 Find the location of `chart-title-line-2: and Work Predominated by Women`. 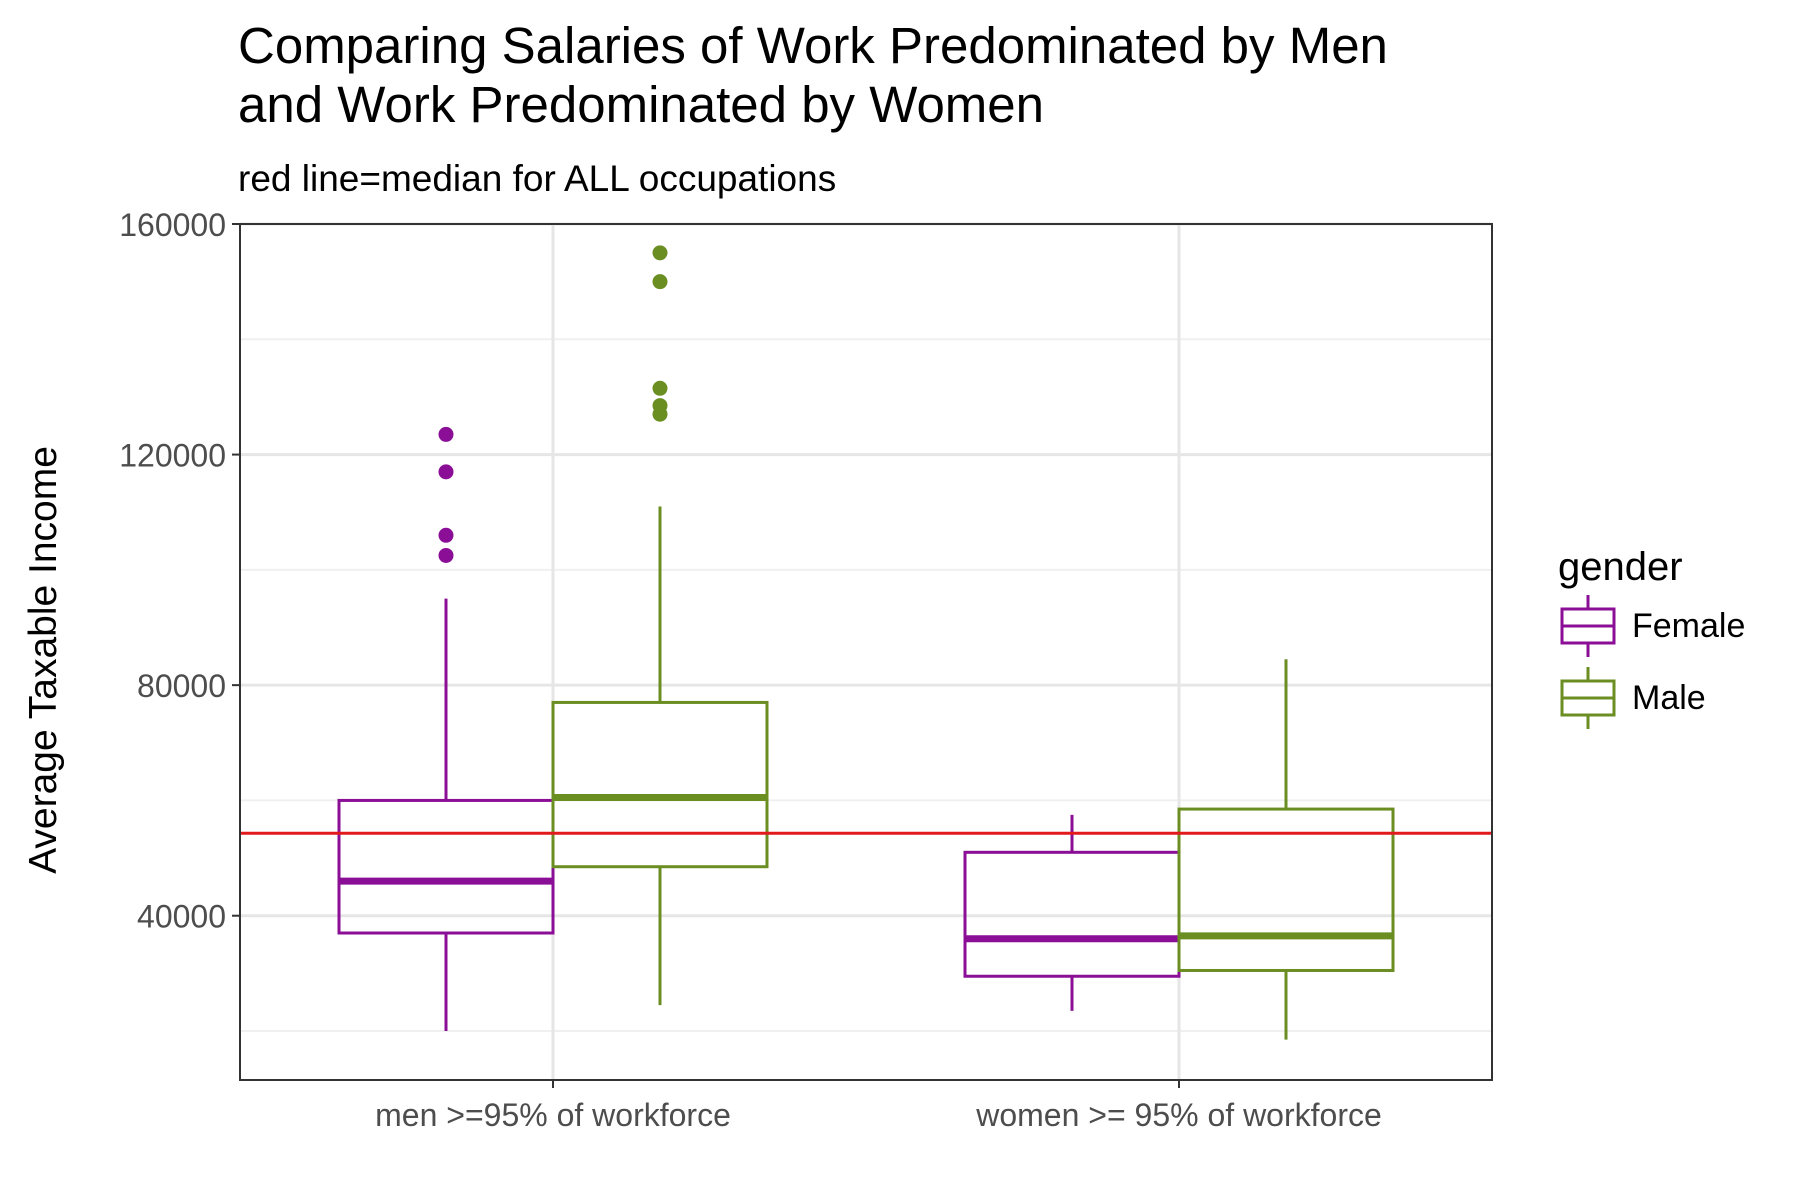

chart-title-line-2: and Work Predominated by Women is located at coordinates (641, 104).